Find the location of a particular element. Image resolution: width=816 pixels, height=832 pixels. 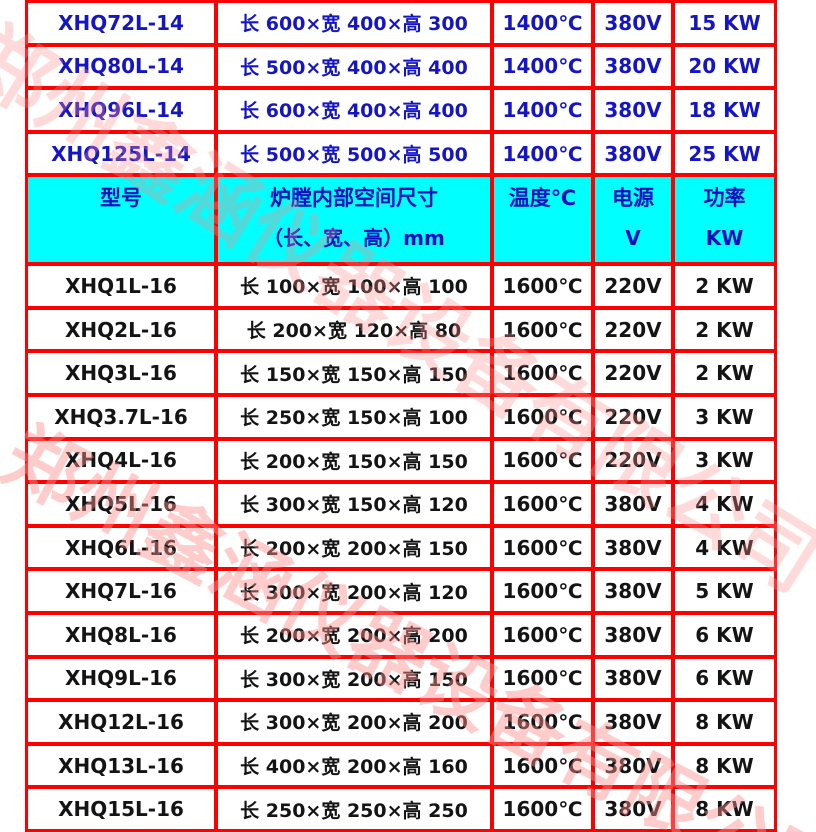

cell-model: XHQ1L-16 is located at coordinates (121, 286).